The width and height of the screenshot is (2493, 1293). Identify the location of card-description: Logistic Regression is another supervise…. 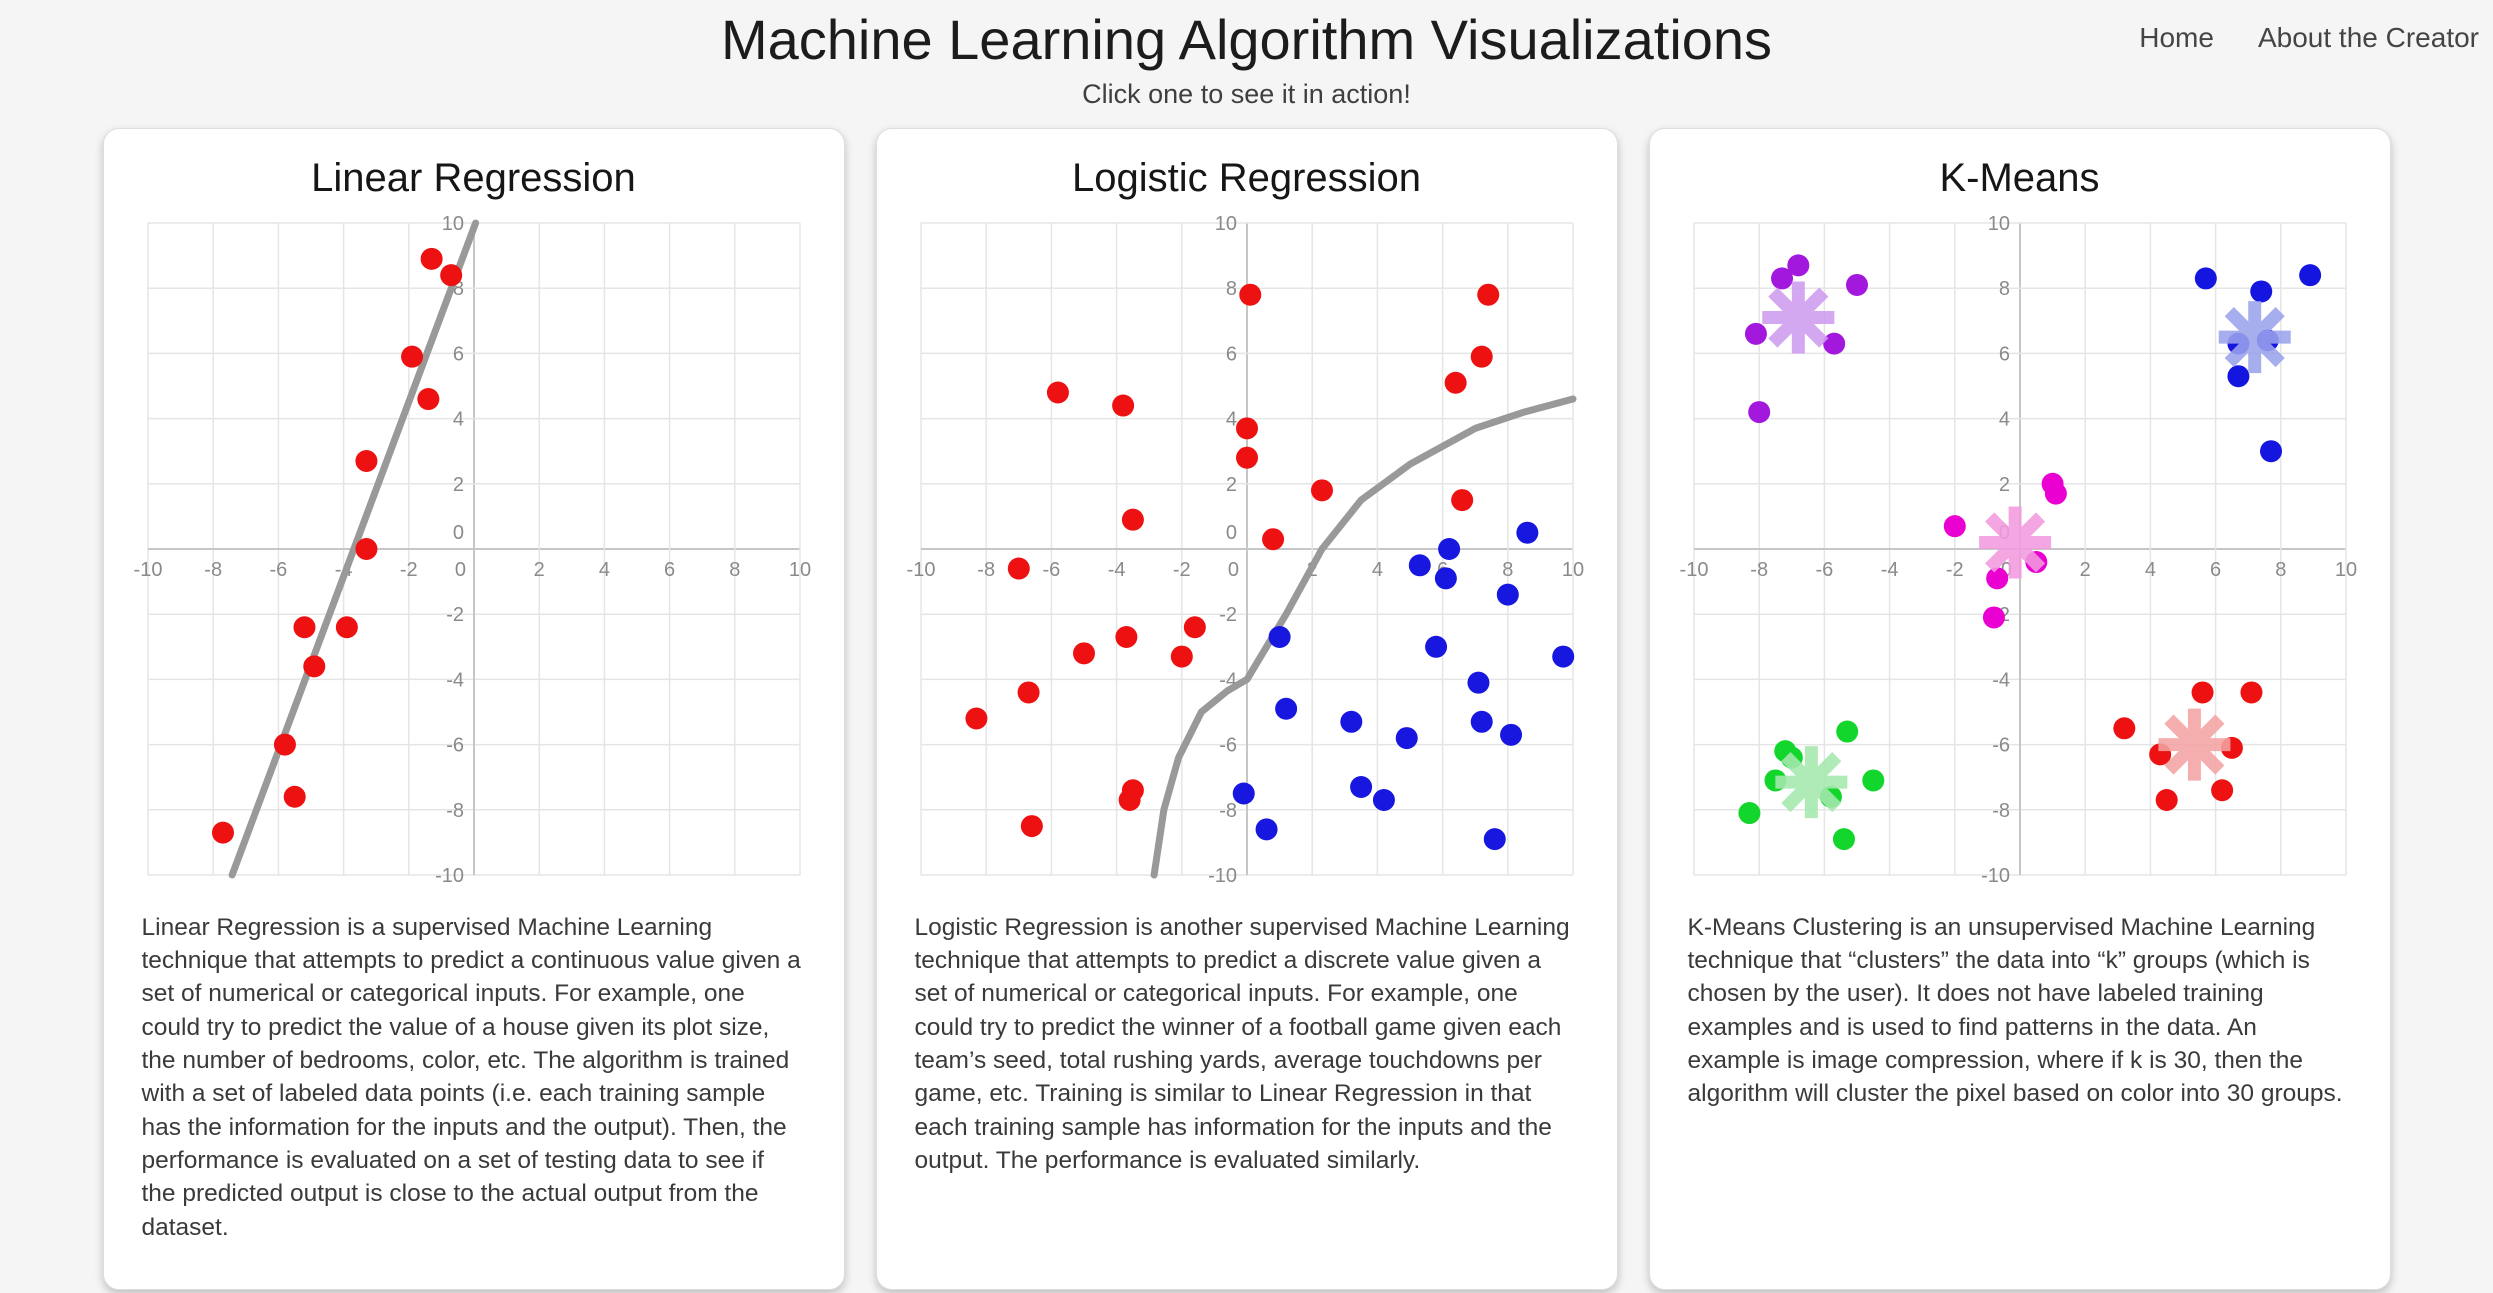
(1242, 1043).